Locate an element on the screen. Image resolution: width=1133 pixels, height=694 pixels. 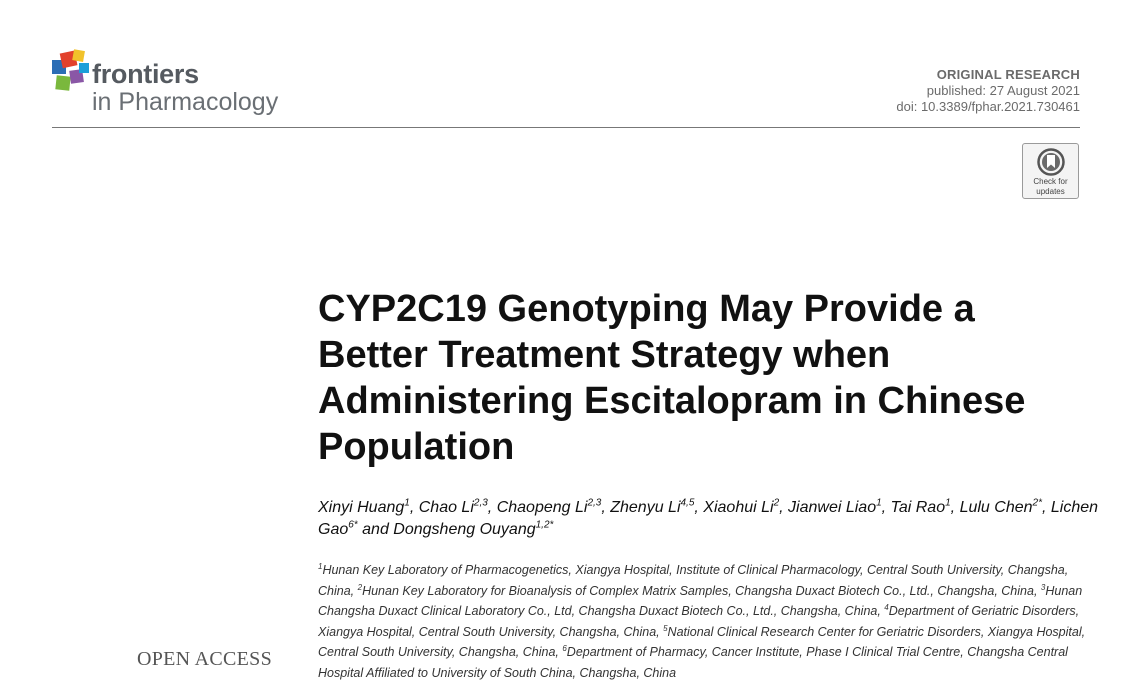
doi-link: doi: 10.3389/fphar.2021.730461 is located at coordinates (988, 106).